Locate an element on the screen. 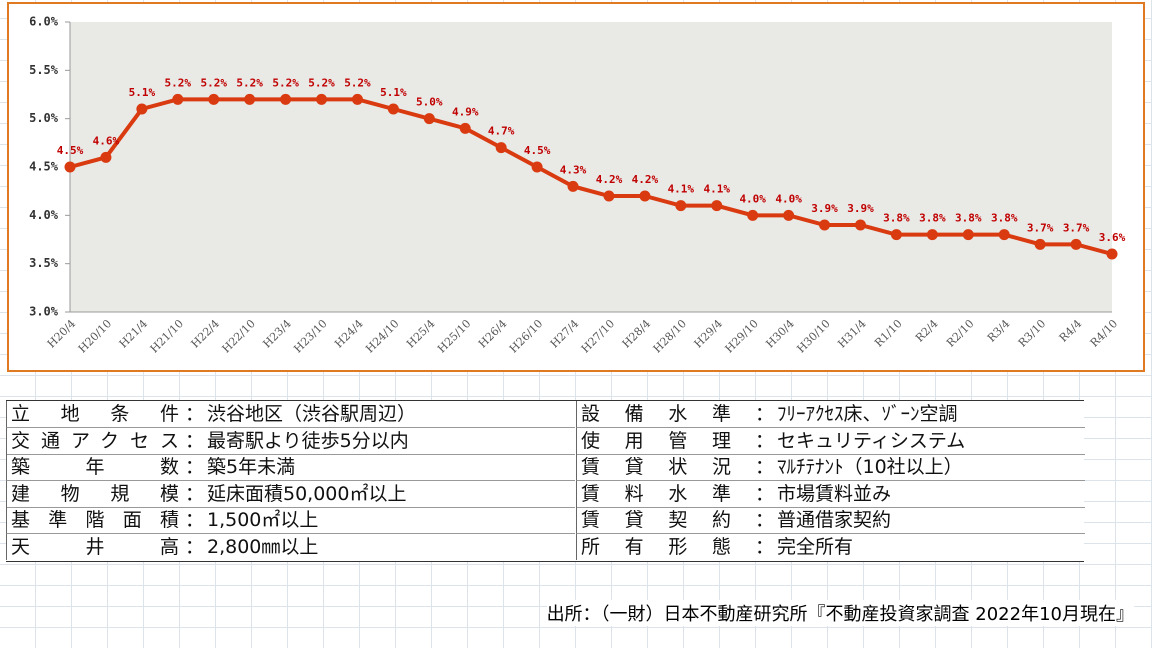 This screenshot has width=1152, height=648. table-row: 設備水準 ：ﾌﾘｰｱｸｾｽ床、ｿﾞｰﾝ空調 is located at coordinates (830, 414).